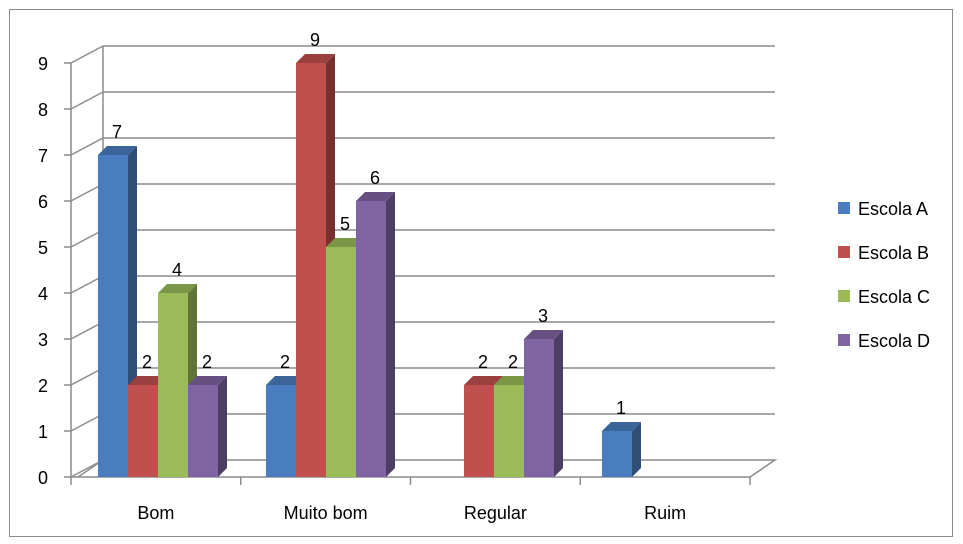 This screenshot has height=544, width=963. What do you see at coordinates (495, 513) in the screenshot?
I see `x-tick-label: Regular` at bounding box center [495, 513].